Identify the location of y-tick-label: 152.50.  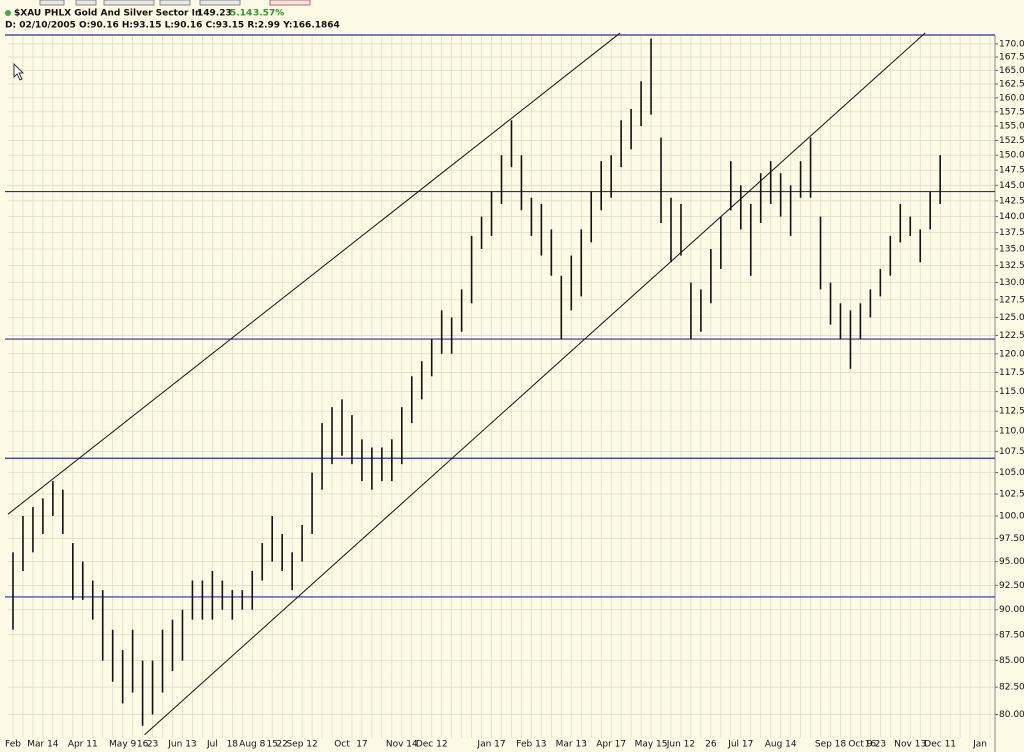
(1011, 141).